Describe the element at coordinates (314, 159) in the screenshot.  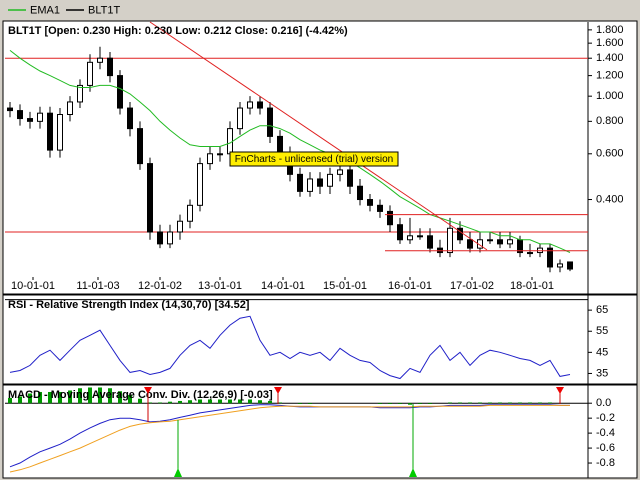
I see `watermark-box` at that location.